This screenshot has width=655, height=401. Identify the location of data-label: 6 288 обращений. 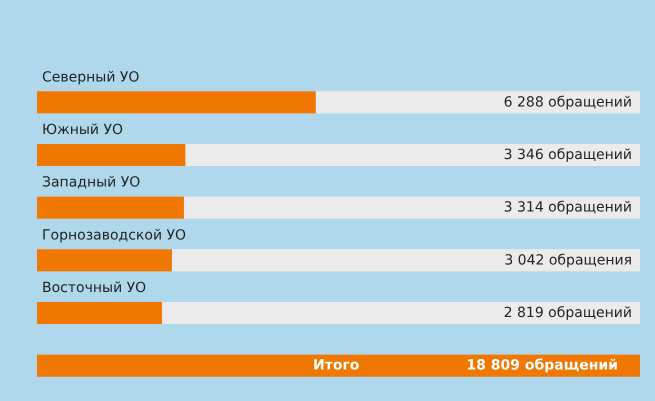
(568, 102).